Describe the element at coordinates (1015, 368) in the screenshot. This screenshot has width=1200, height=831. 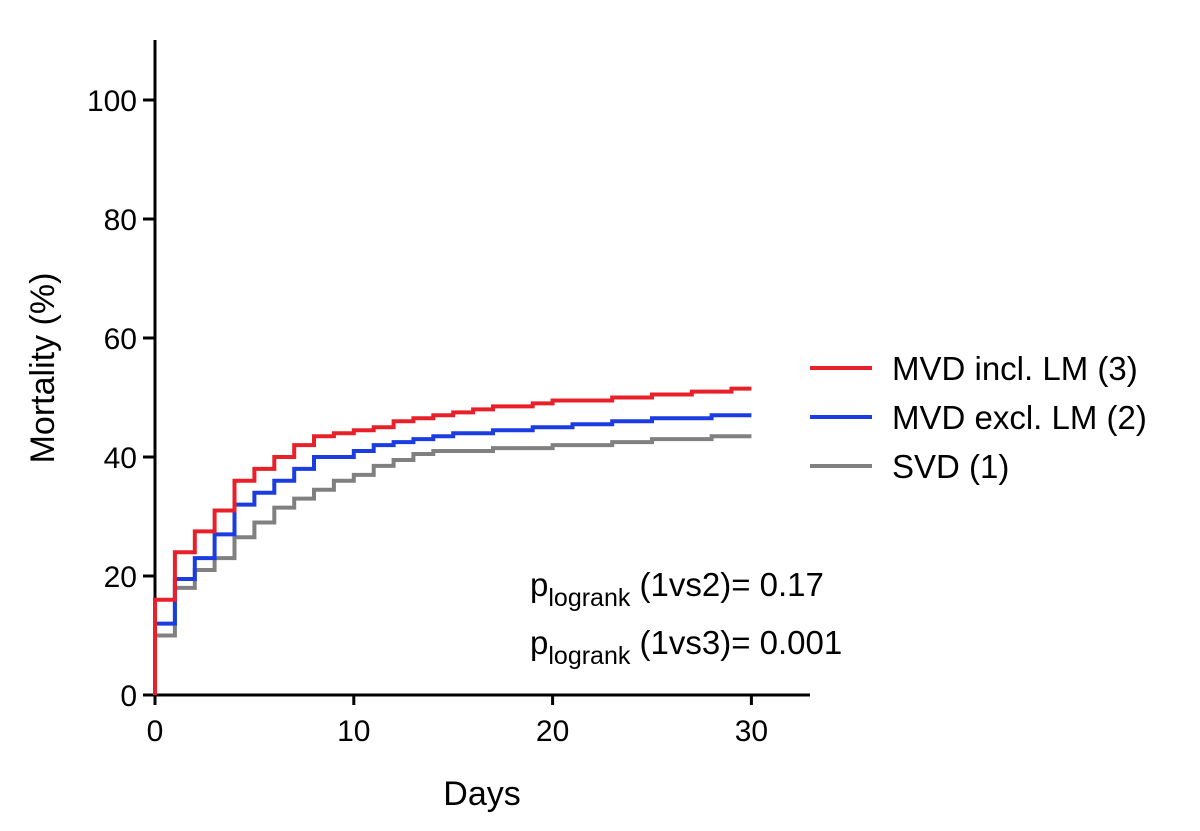
I see `legend-label-mvd-incl-lm: MVD incl. LM (3)` at that location.